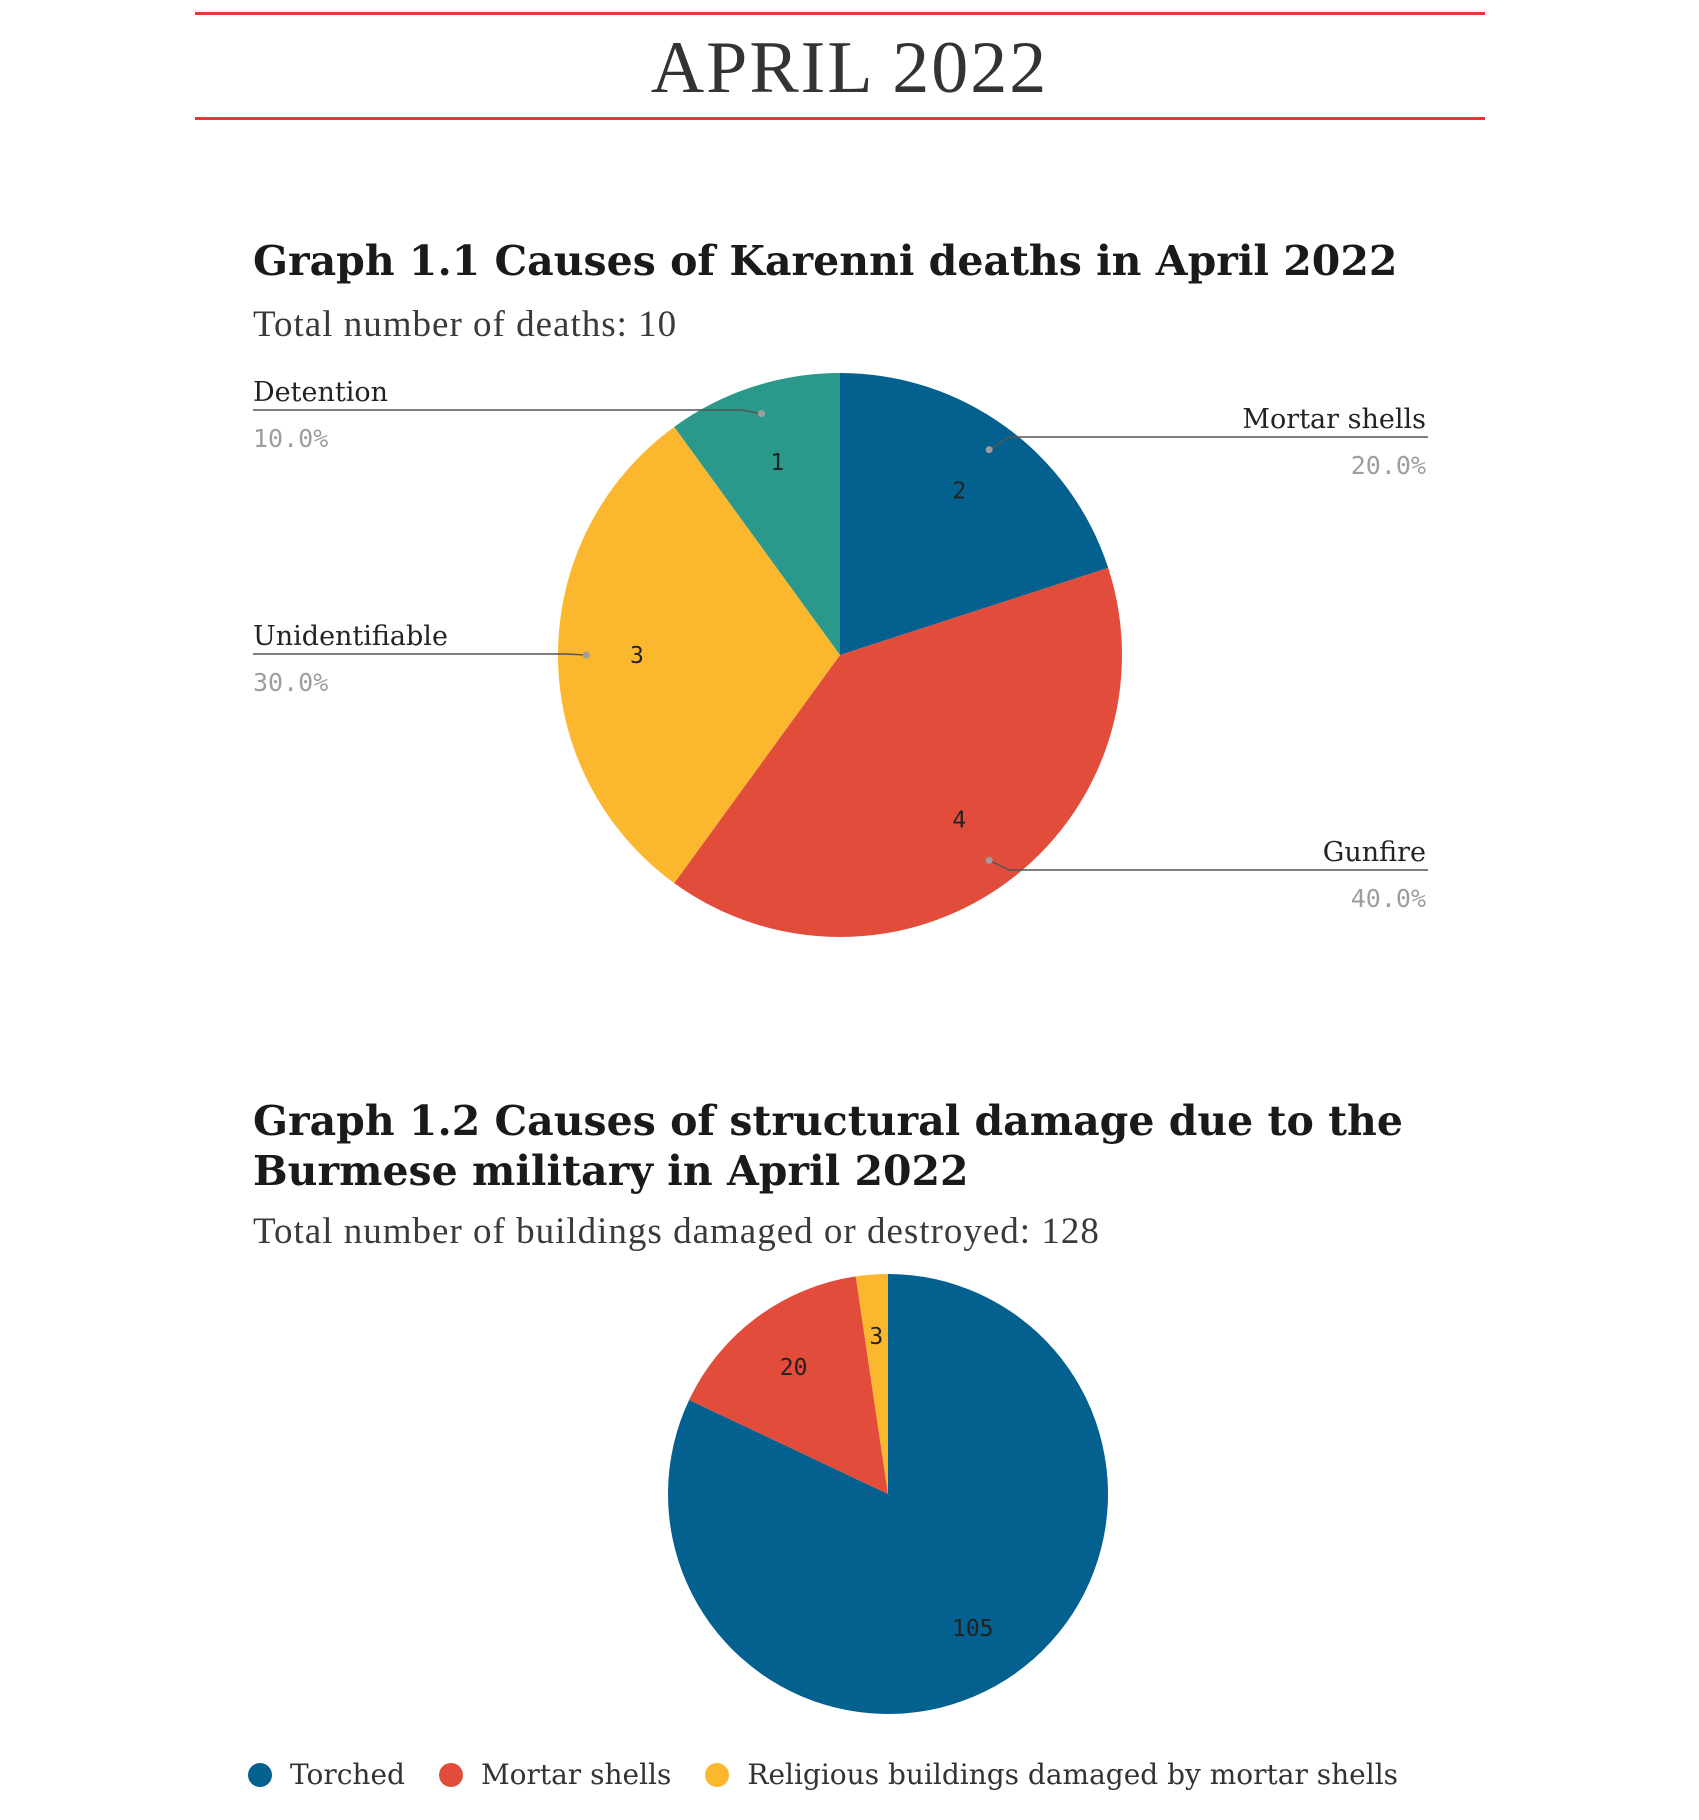  I want to click on graph2-value-label-mortar-shells: 20, so click(794, 1368).